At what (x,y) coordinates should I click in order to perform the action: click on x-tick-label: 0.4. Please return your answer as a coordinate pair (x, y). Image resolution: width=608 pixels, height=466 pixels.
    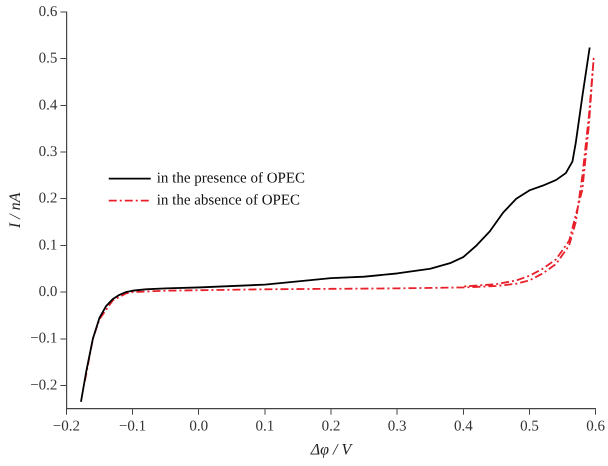
    Looking at the image, I should click on (464, 426).